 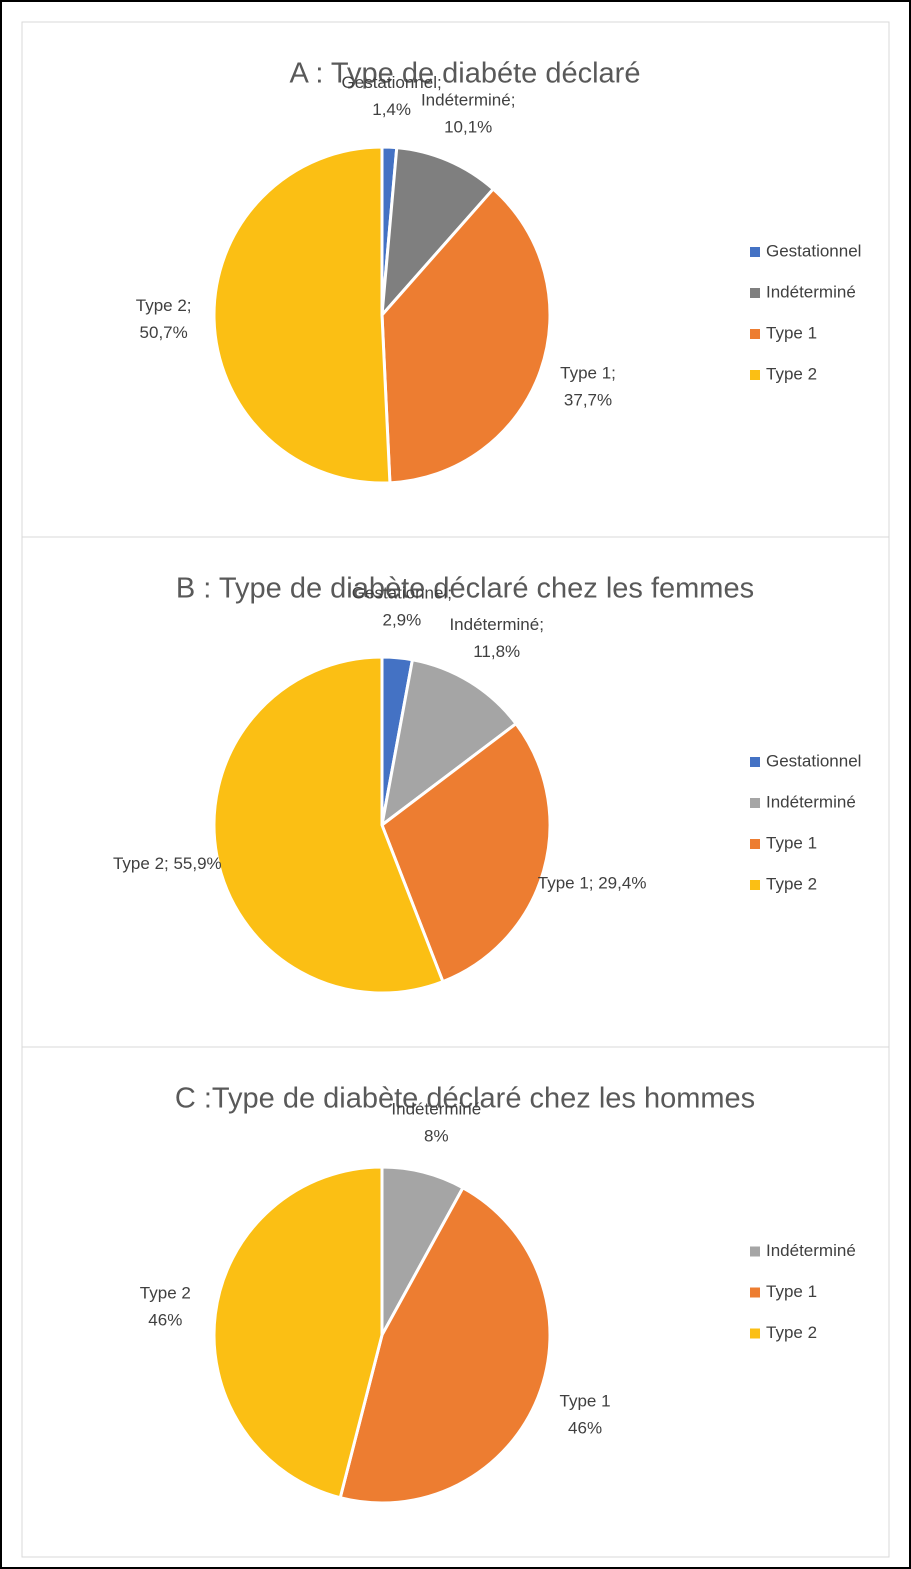 What do you see at coordinates (392, 96) in the screenshot?
I see `data-label: Gestationnel; 1,4%` at bounding box center [392, 96].